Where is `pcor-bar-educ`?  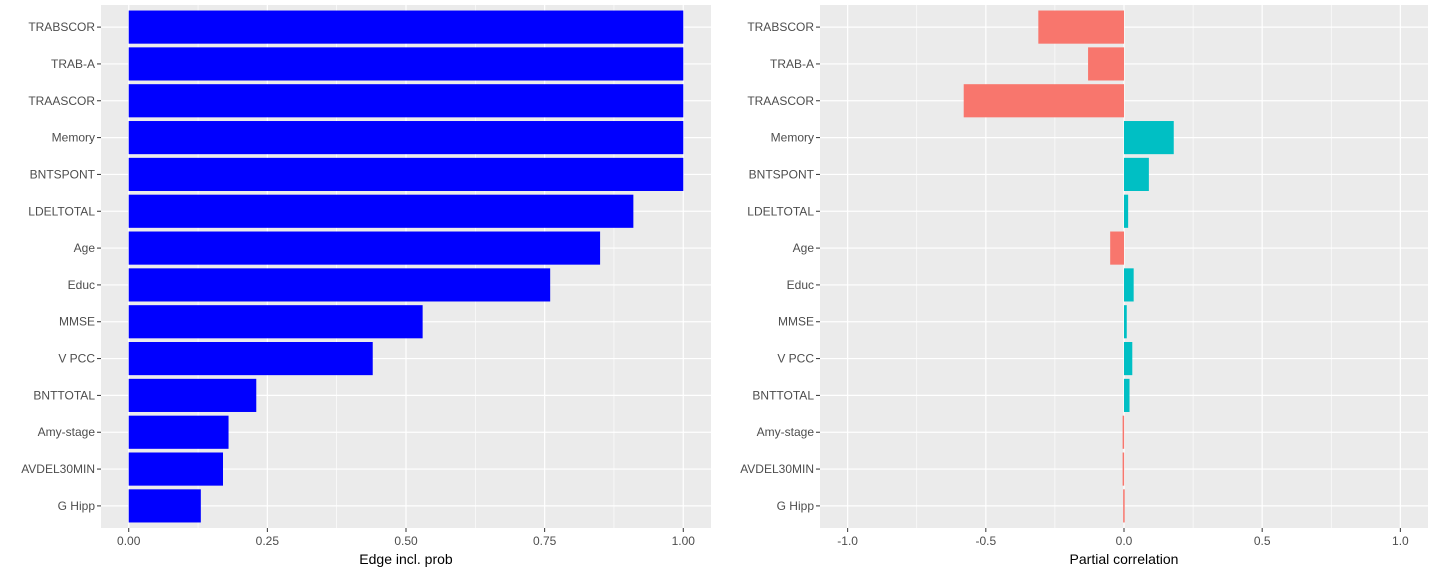
pcor-bar-educ is located at coordinates (1129, 285).